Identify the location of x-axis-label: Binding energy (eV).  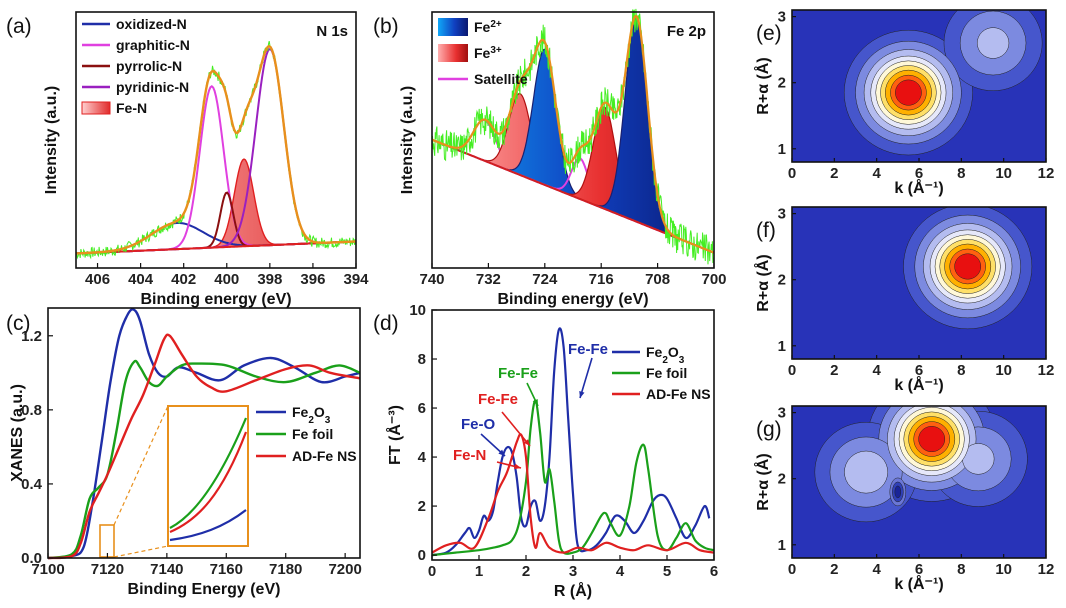
(572, 299).